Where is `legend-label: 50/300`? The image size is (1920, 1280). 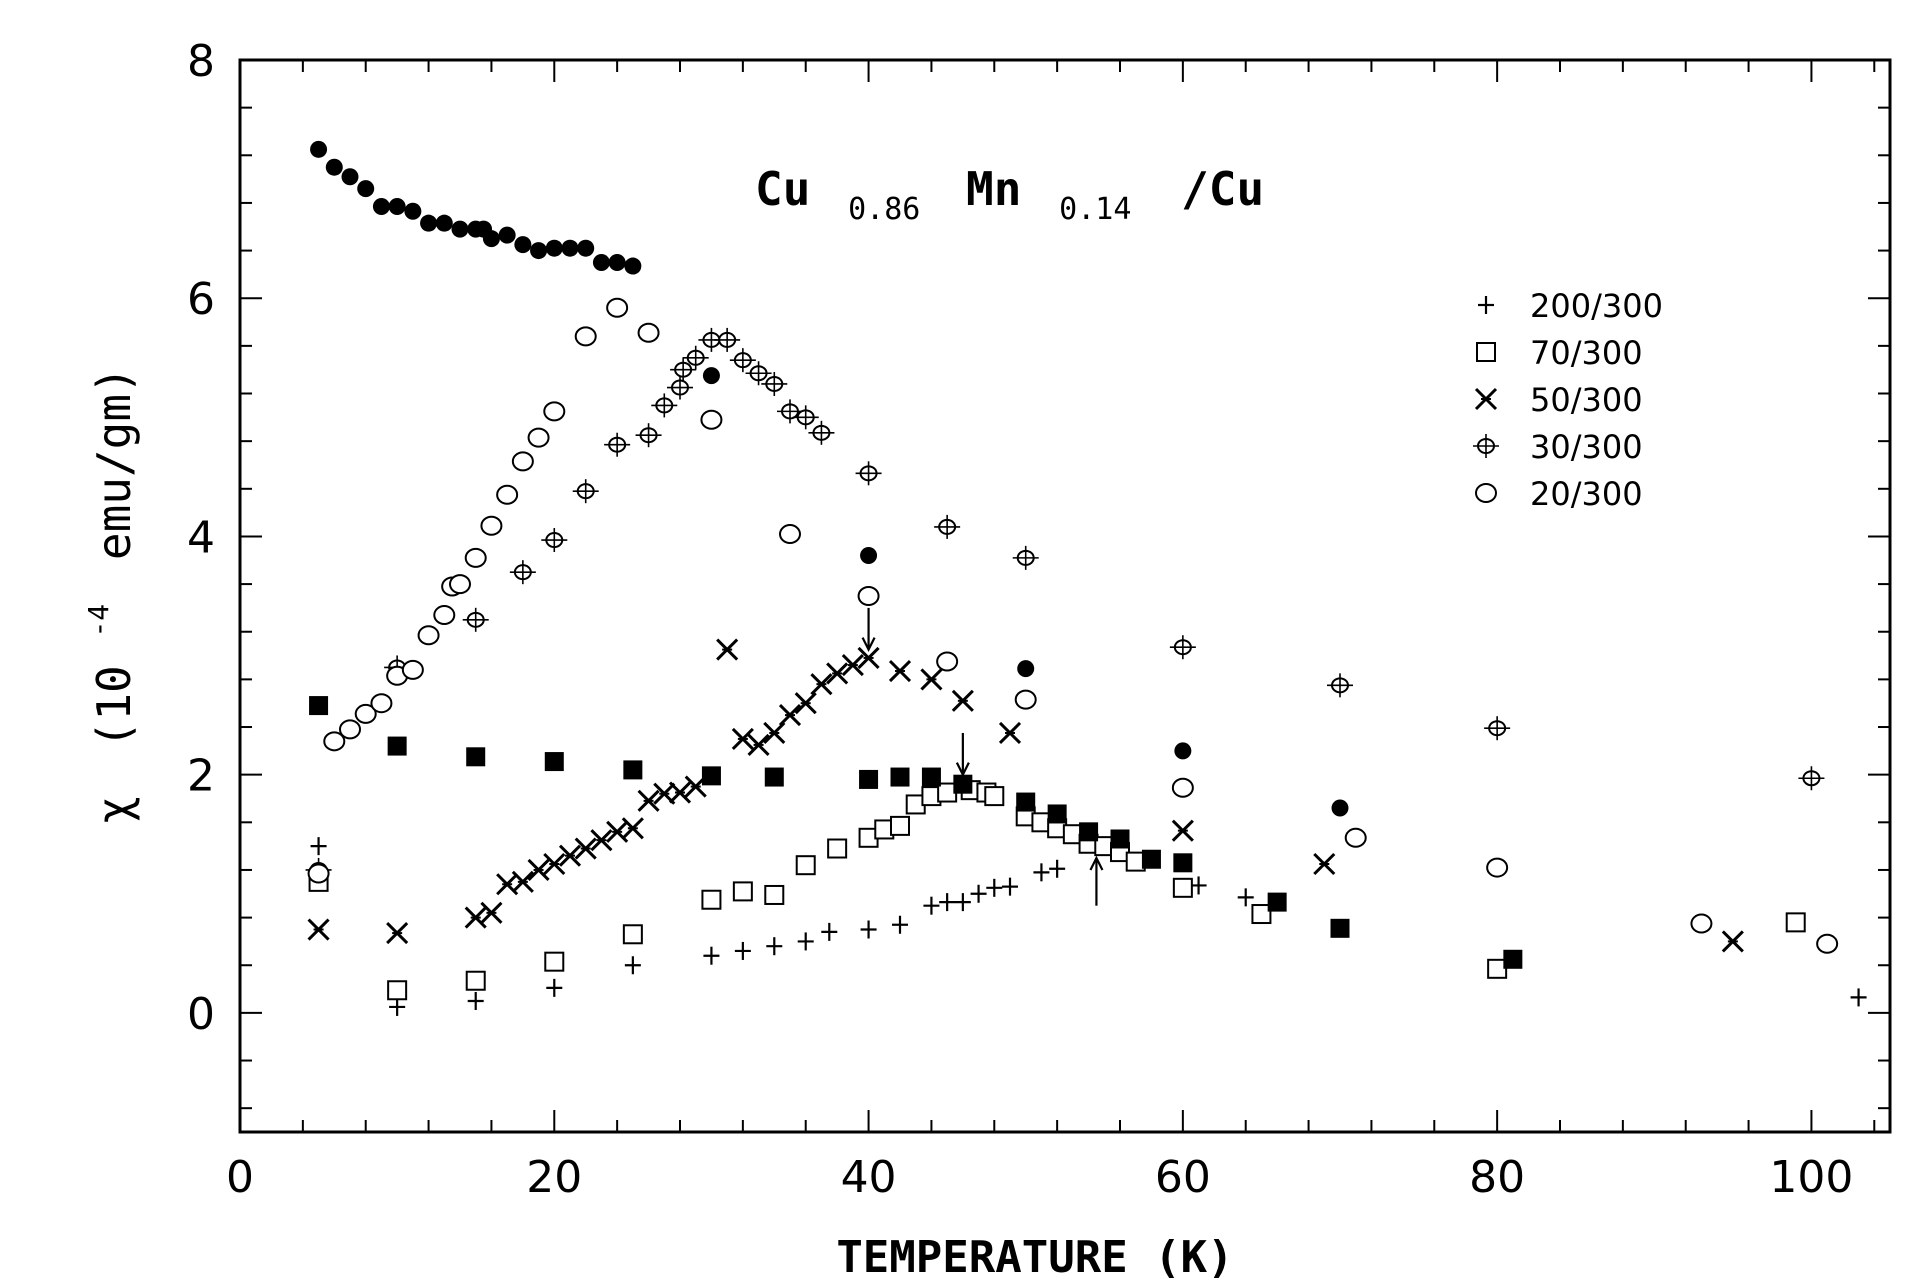
legend-label: 50/300 is located at coordinates (1586, 400).